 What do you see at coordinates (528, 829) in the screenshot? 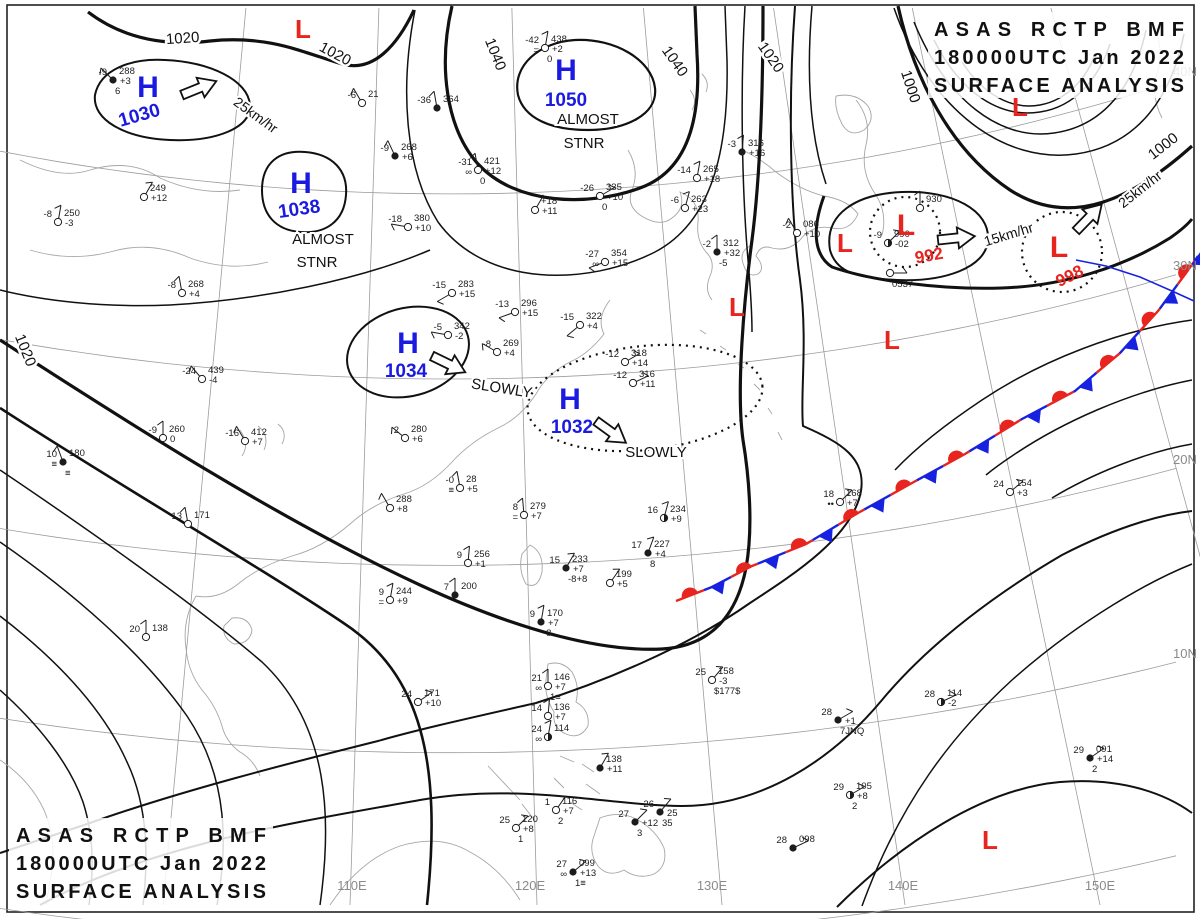
I see `station-value: +8` at bounding box center [528, 829].